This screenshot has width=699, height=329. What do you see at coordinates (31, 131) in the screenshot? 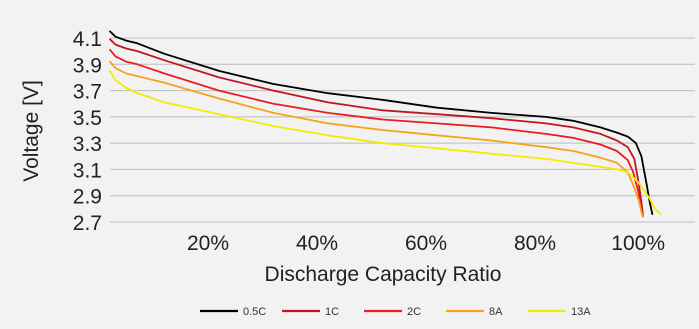
I see `y-axis-label: Voltage [V]` at bounding box center [31, 131].